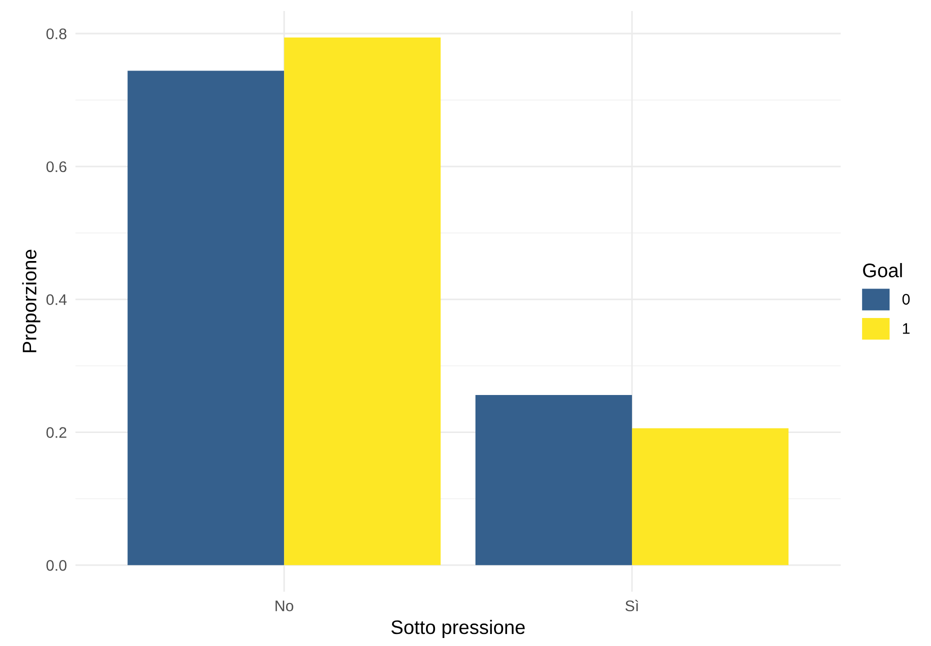 The height and width of the screenshot is (646, 931). Describe the element at coordinates (631, 606) in the screenshot. I see `x-tick-label: Sì` at that location.